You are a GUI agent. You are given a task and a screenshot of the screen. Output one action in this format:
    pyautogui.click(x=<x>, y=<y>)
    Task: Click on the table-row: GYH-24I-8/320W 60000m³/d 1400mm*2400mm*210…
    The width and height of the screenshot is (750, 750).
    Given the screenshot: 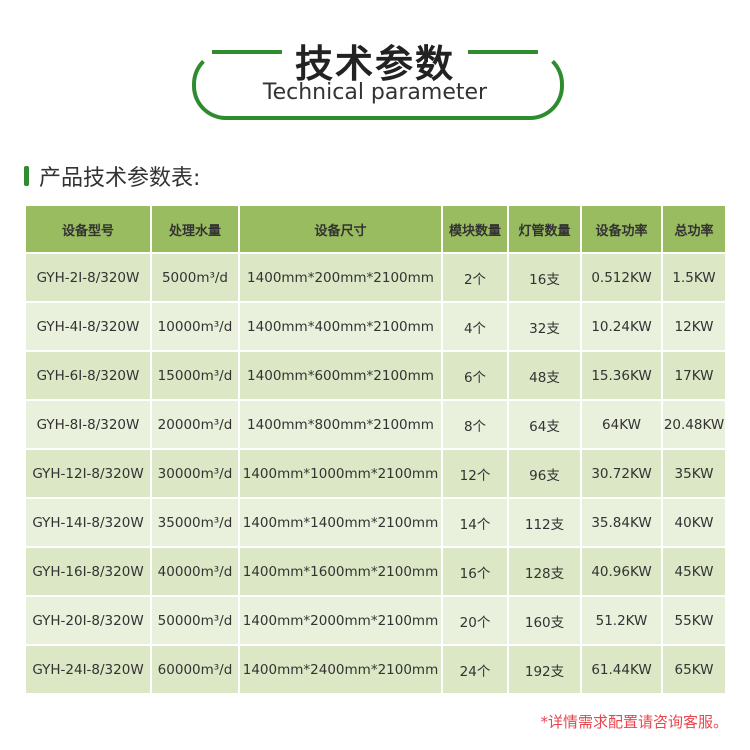 What is the action you would take?
    pyautogui.click(x=375, y=669)
    